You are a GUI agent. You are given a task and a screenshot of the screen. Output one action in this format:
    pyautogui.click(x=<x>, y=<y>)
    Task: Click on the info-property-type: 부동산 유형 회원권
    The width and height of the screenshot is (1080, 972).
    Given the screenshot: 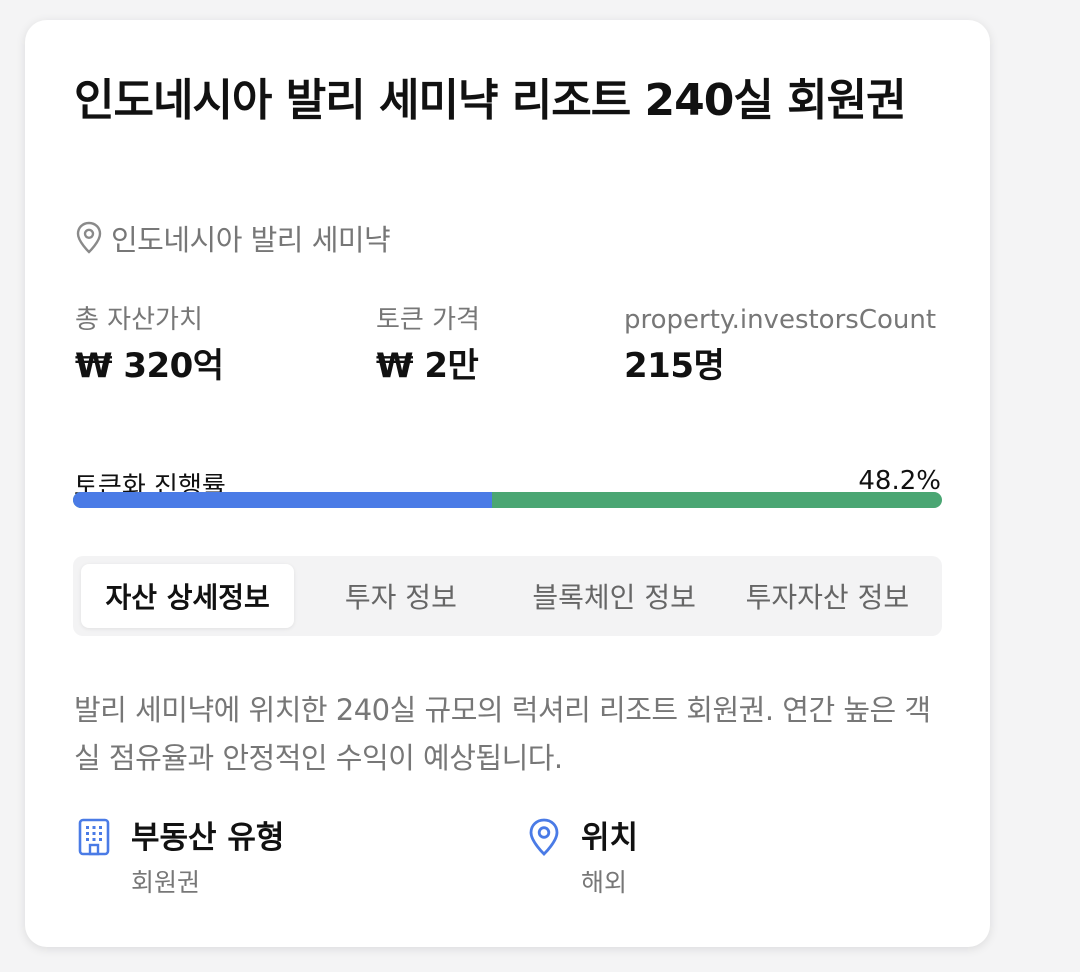 What is the action you would take?
    pyautogui.click(x=180, y=861)
    